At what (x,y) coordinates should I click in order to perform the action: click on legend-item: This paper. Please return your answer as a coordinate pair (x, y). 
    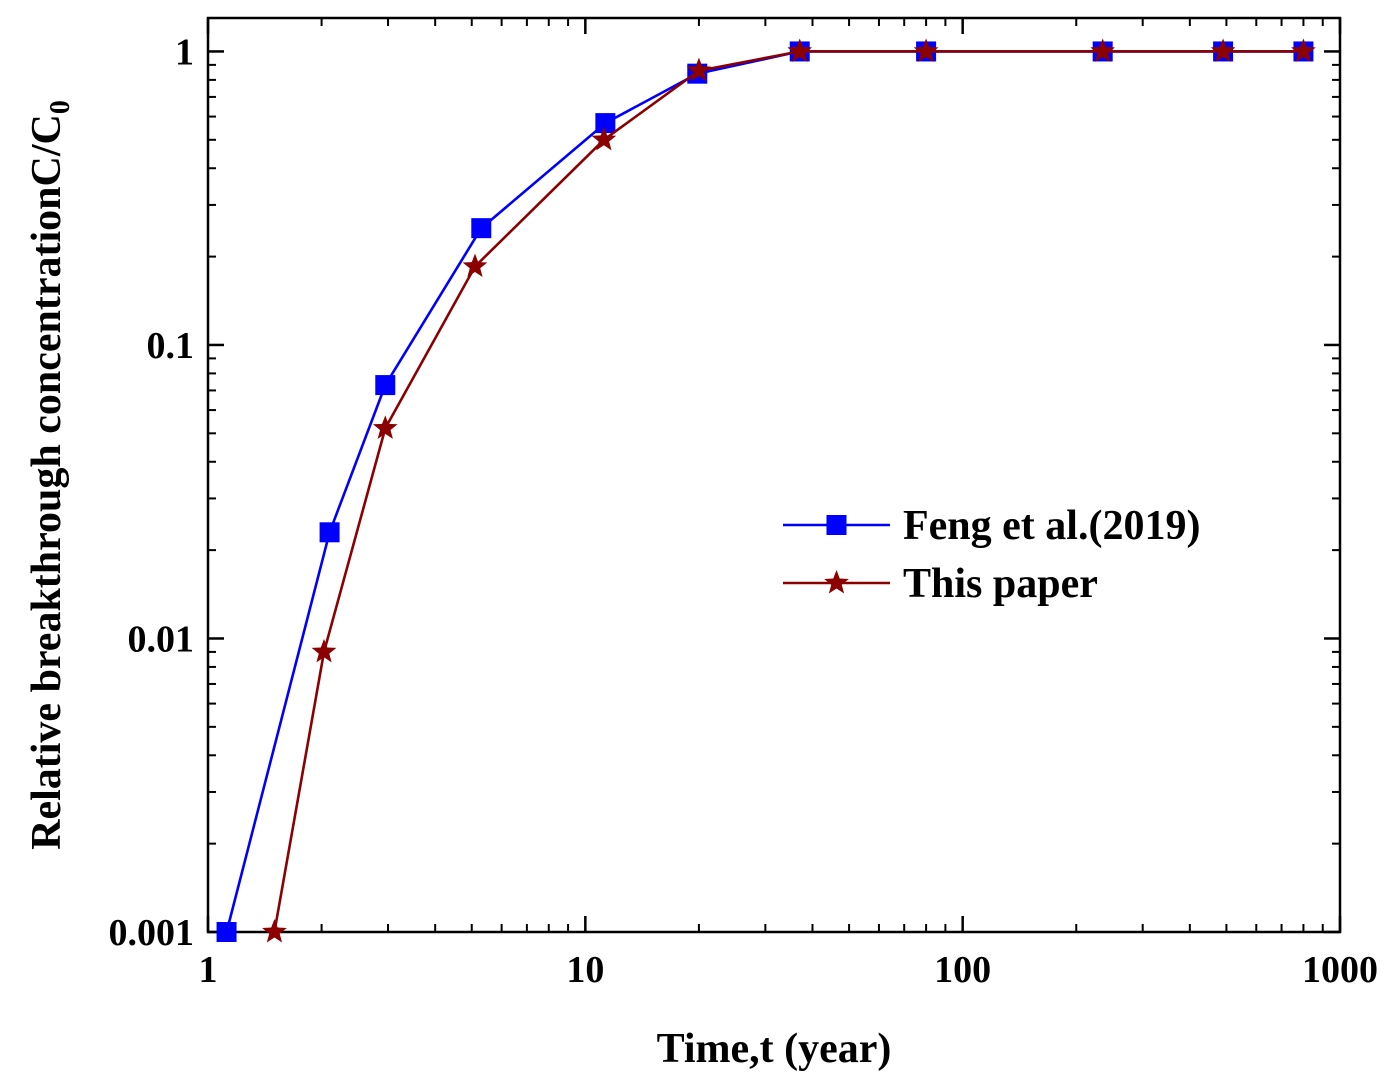
    Looking at the image, I should click on (940, 584).